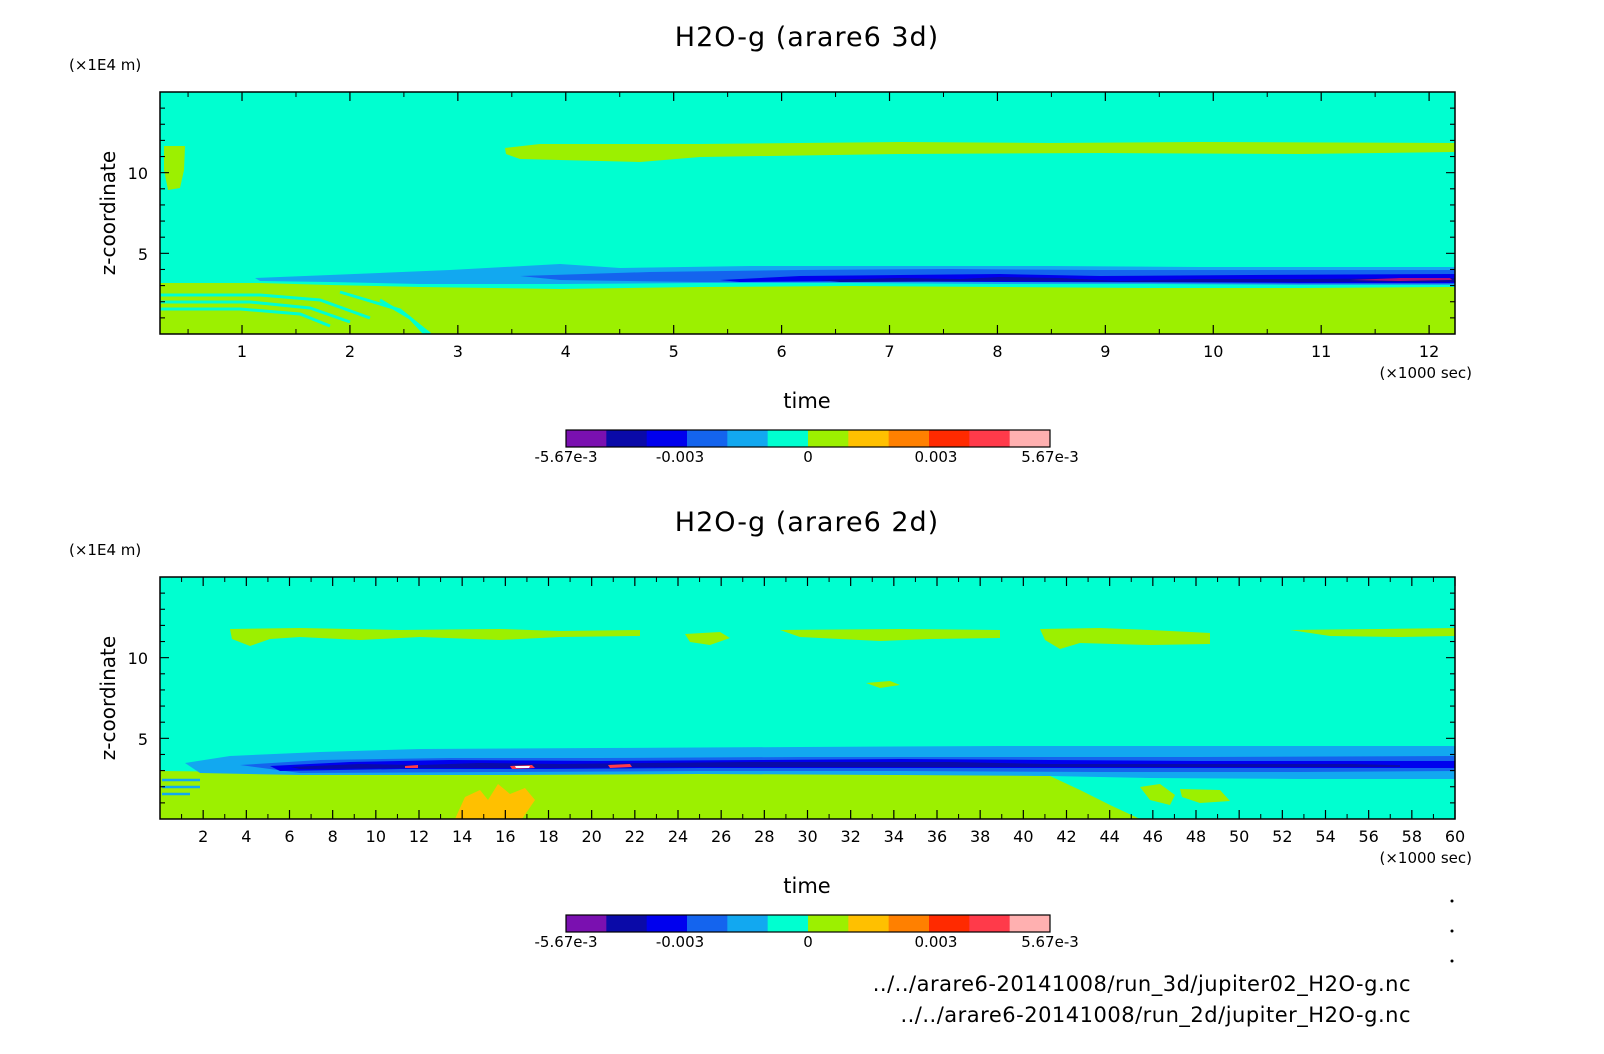  What do you see at coordinates (1196, 836) in the screenshot?
I see `x-tick-label: 48` at bounding box center [1196, 836].